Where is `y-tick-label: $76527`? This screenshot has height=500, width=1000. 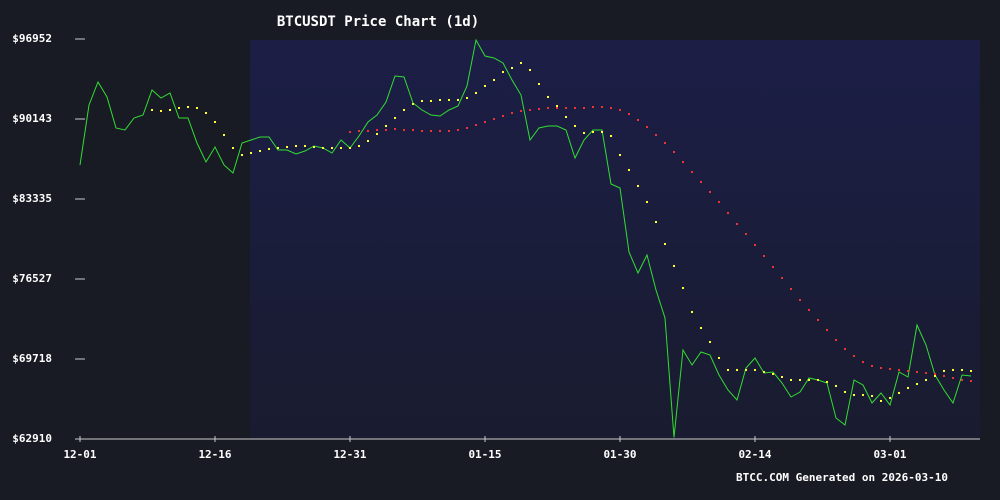 y-tick-label: $76527 is located at coordinates (32, 278).